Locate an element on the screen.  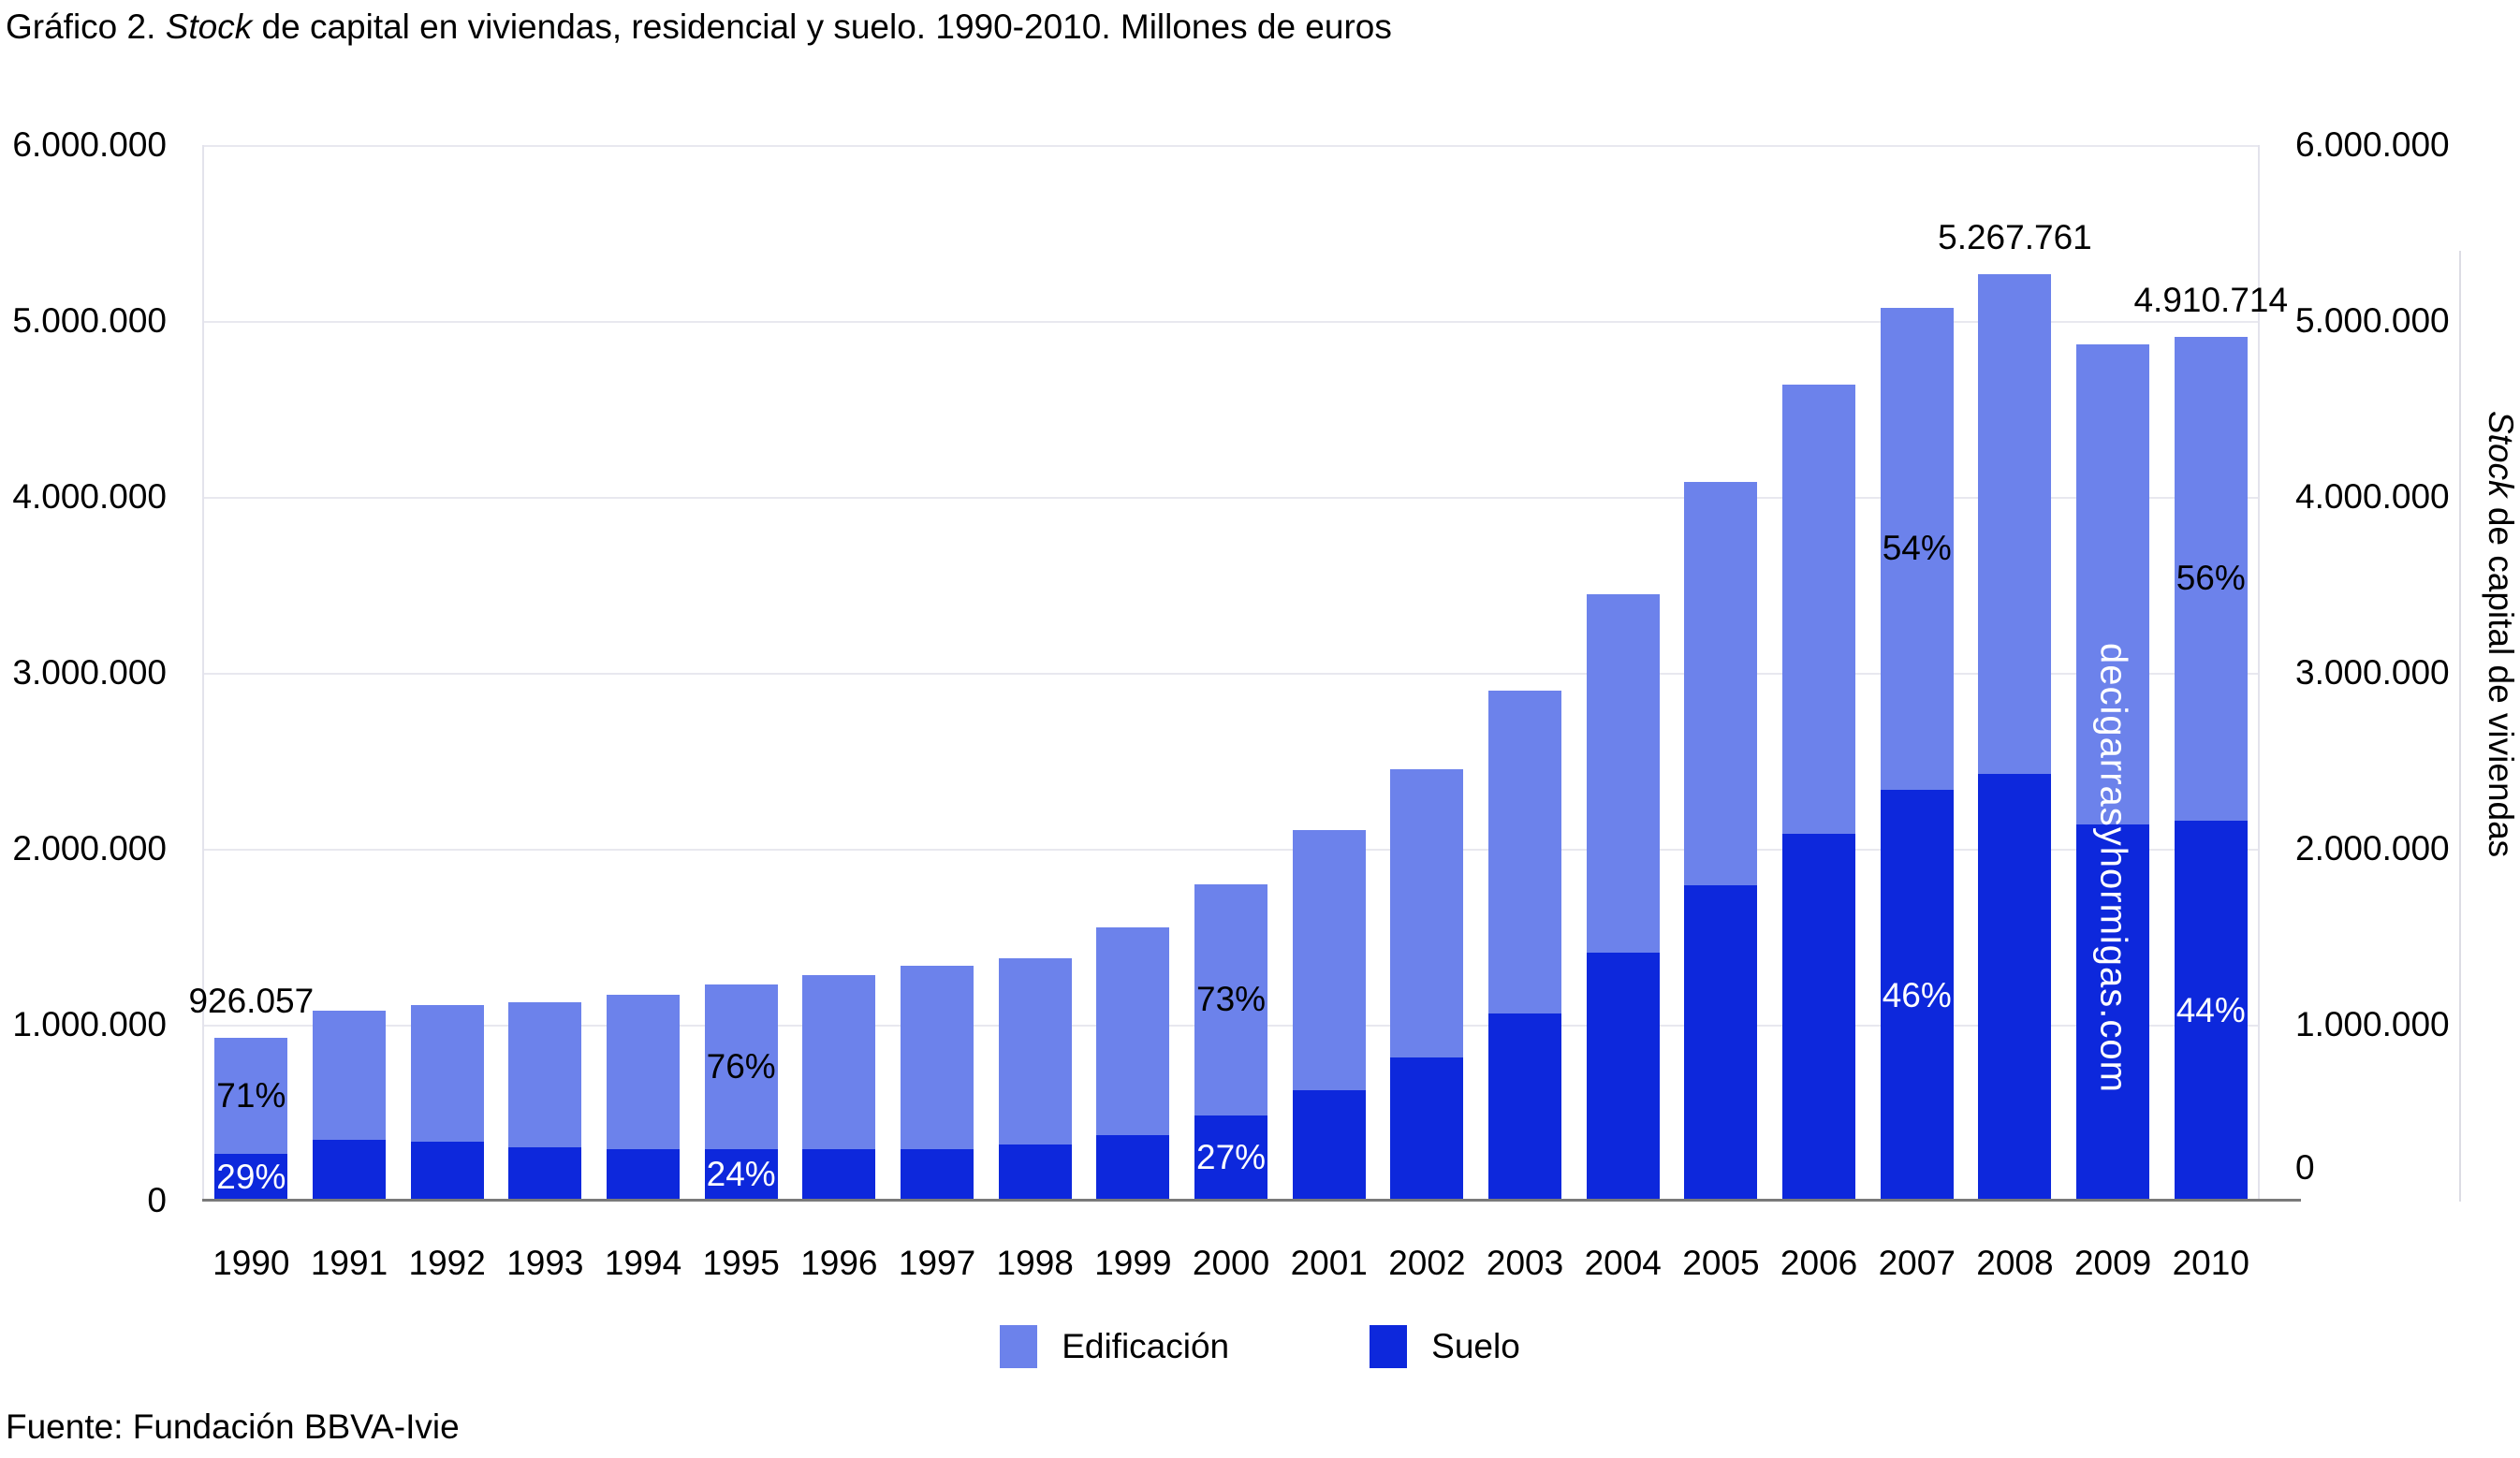
pct-label-suelo-2010: 44% is located at coordinates (2211, 1010).